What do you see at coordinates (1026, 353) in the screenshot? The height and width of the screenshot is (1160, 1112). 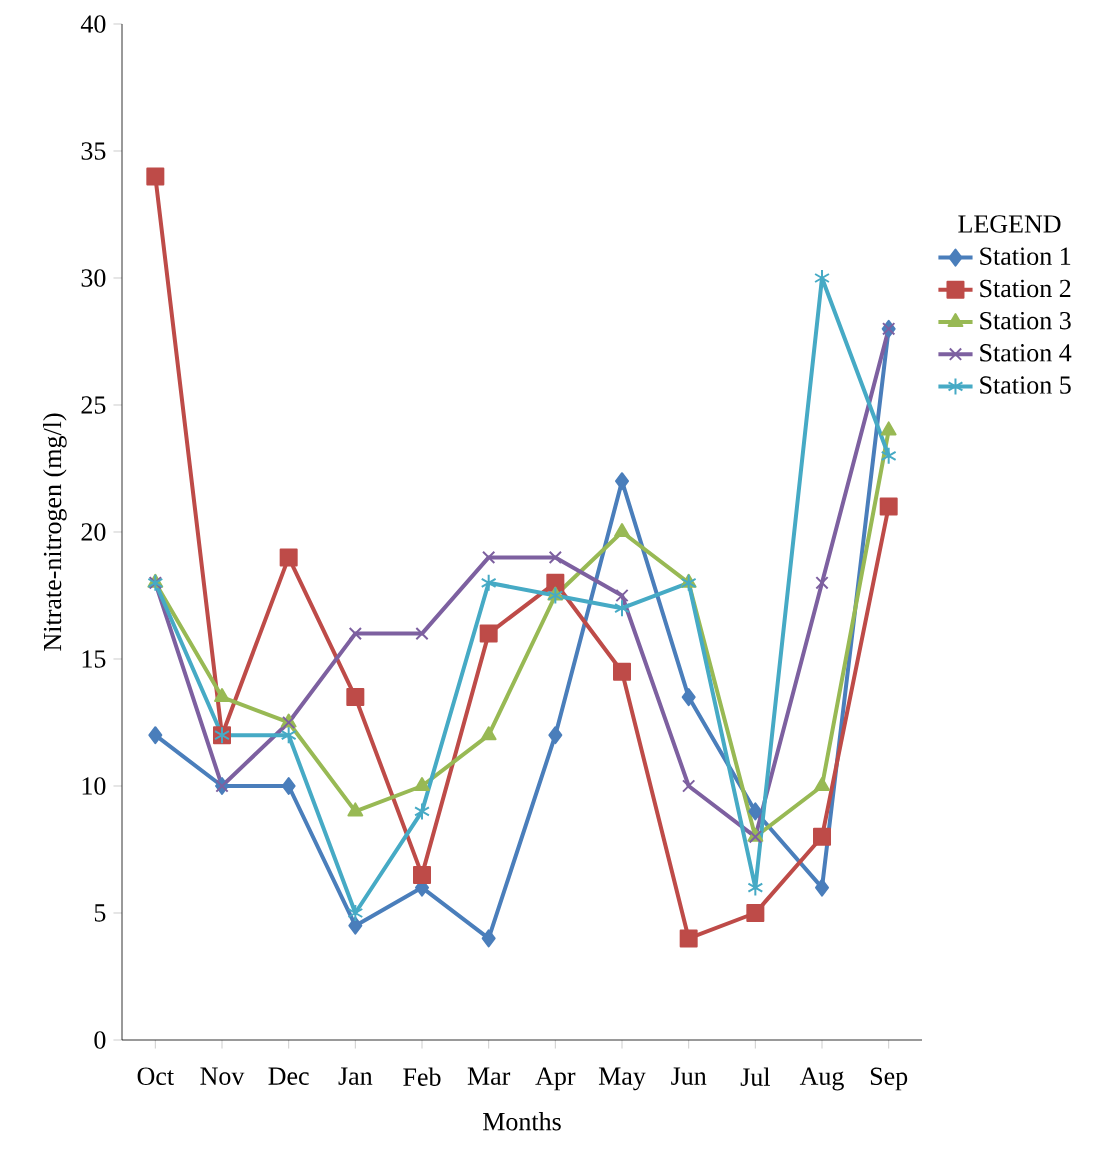 I see `legend-label: Station 4` at bounding box center [1026, 353].